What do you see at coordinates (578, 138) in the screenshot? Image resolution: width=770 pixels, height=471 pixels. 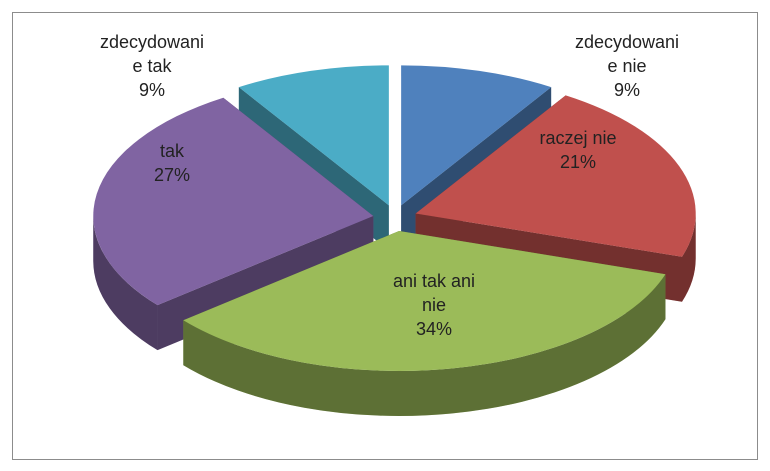 I see `slice-category: raczej nie` at bounding box center [578, 138].